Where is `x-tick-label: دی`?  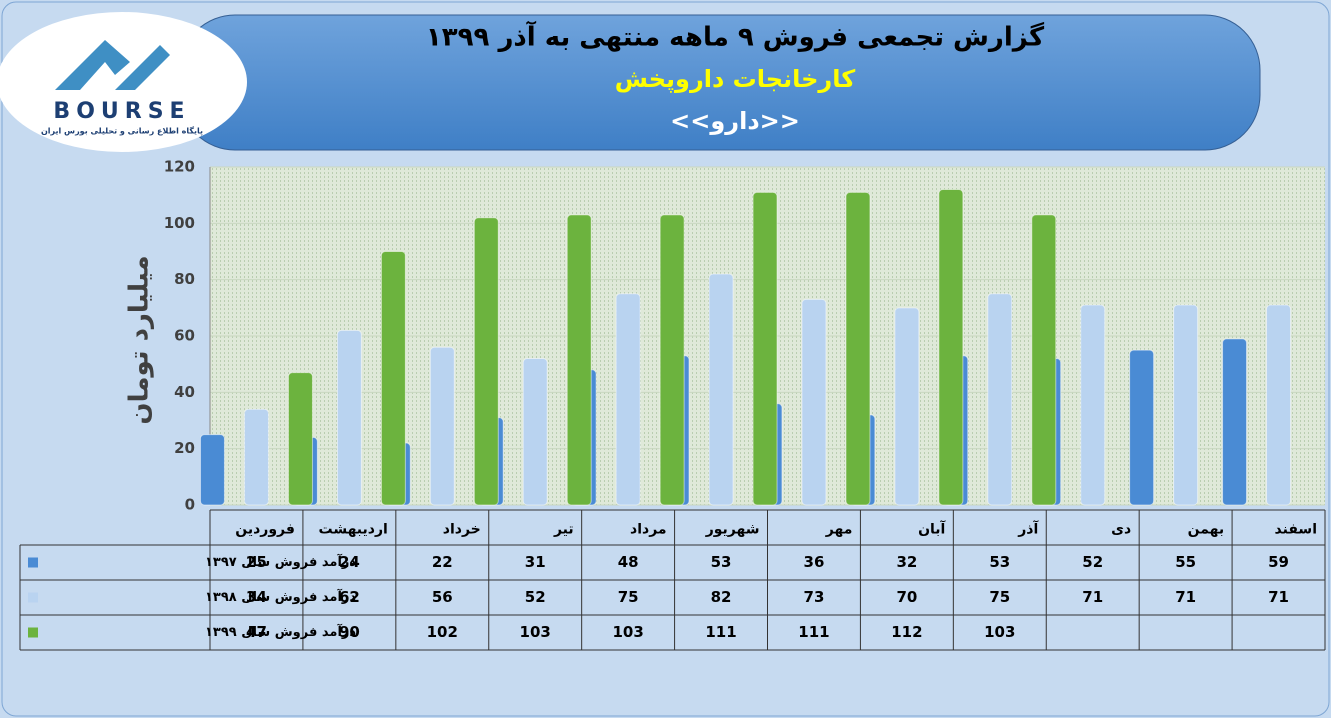 x-tick-label: دی is located at coordinates (1121, 530).